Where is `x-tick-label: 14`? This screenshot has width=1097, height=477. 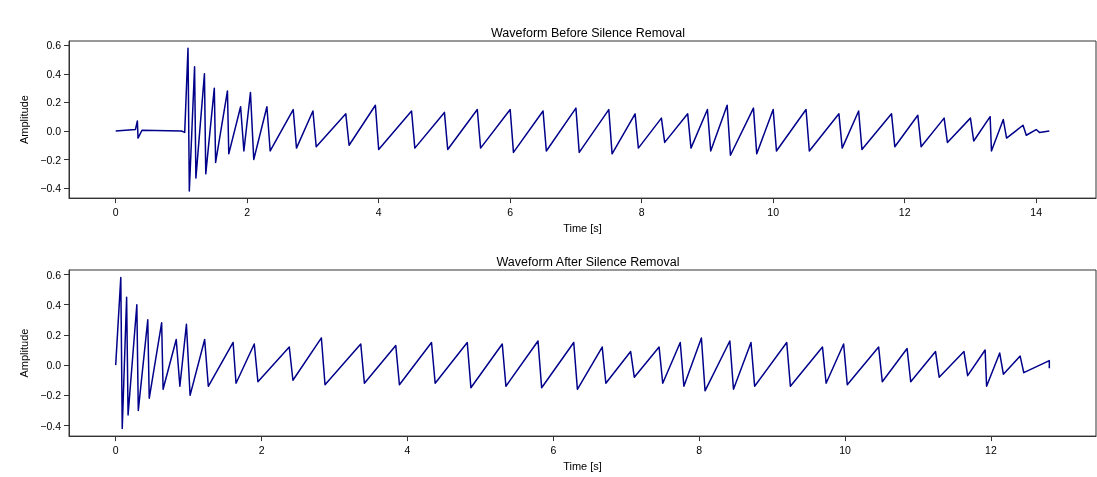
x-tick-label: 14 is located at coordinates (1036, 211).